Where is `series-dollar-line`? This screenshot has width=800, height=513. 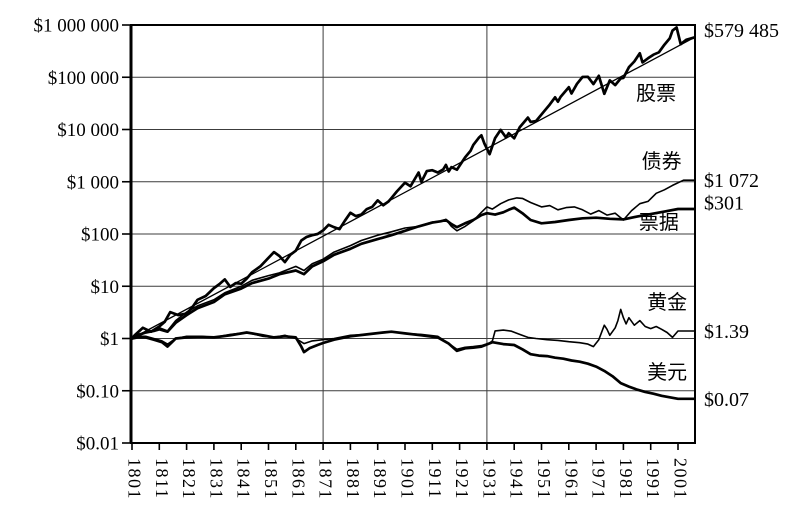 series-dollar-line is located at coordinates (413, 365).